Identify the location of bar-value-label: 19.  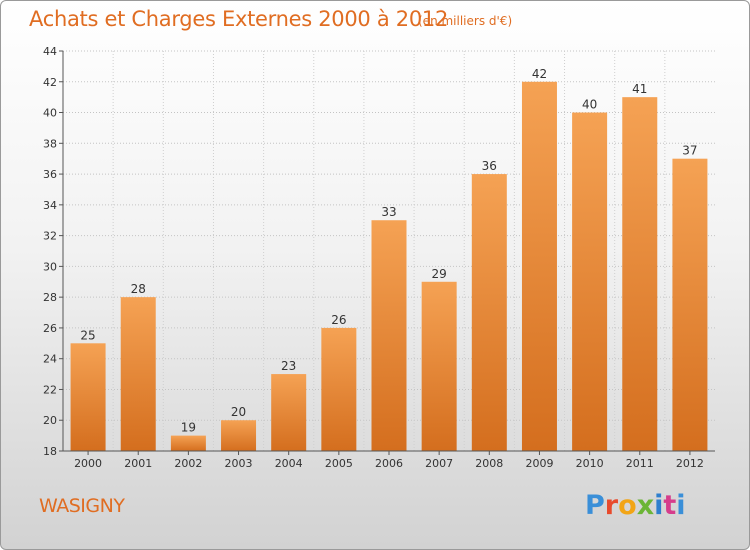
(188, 428).